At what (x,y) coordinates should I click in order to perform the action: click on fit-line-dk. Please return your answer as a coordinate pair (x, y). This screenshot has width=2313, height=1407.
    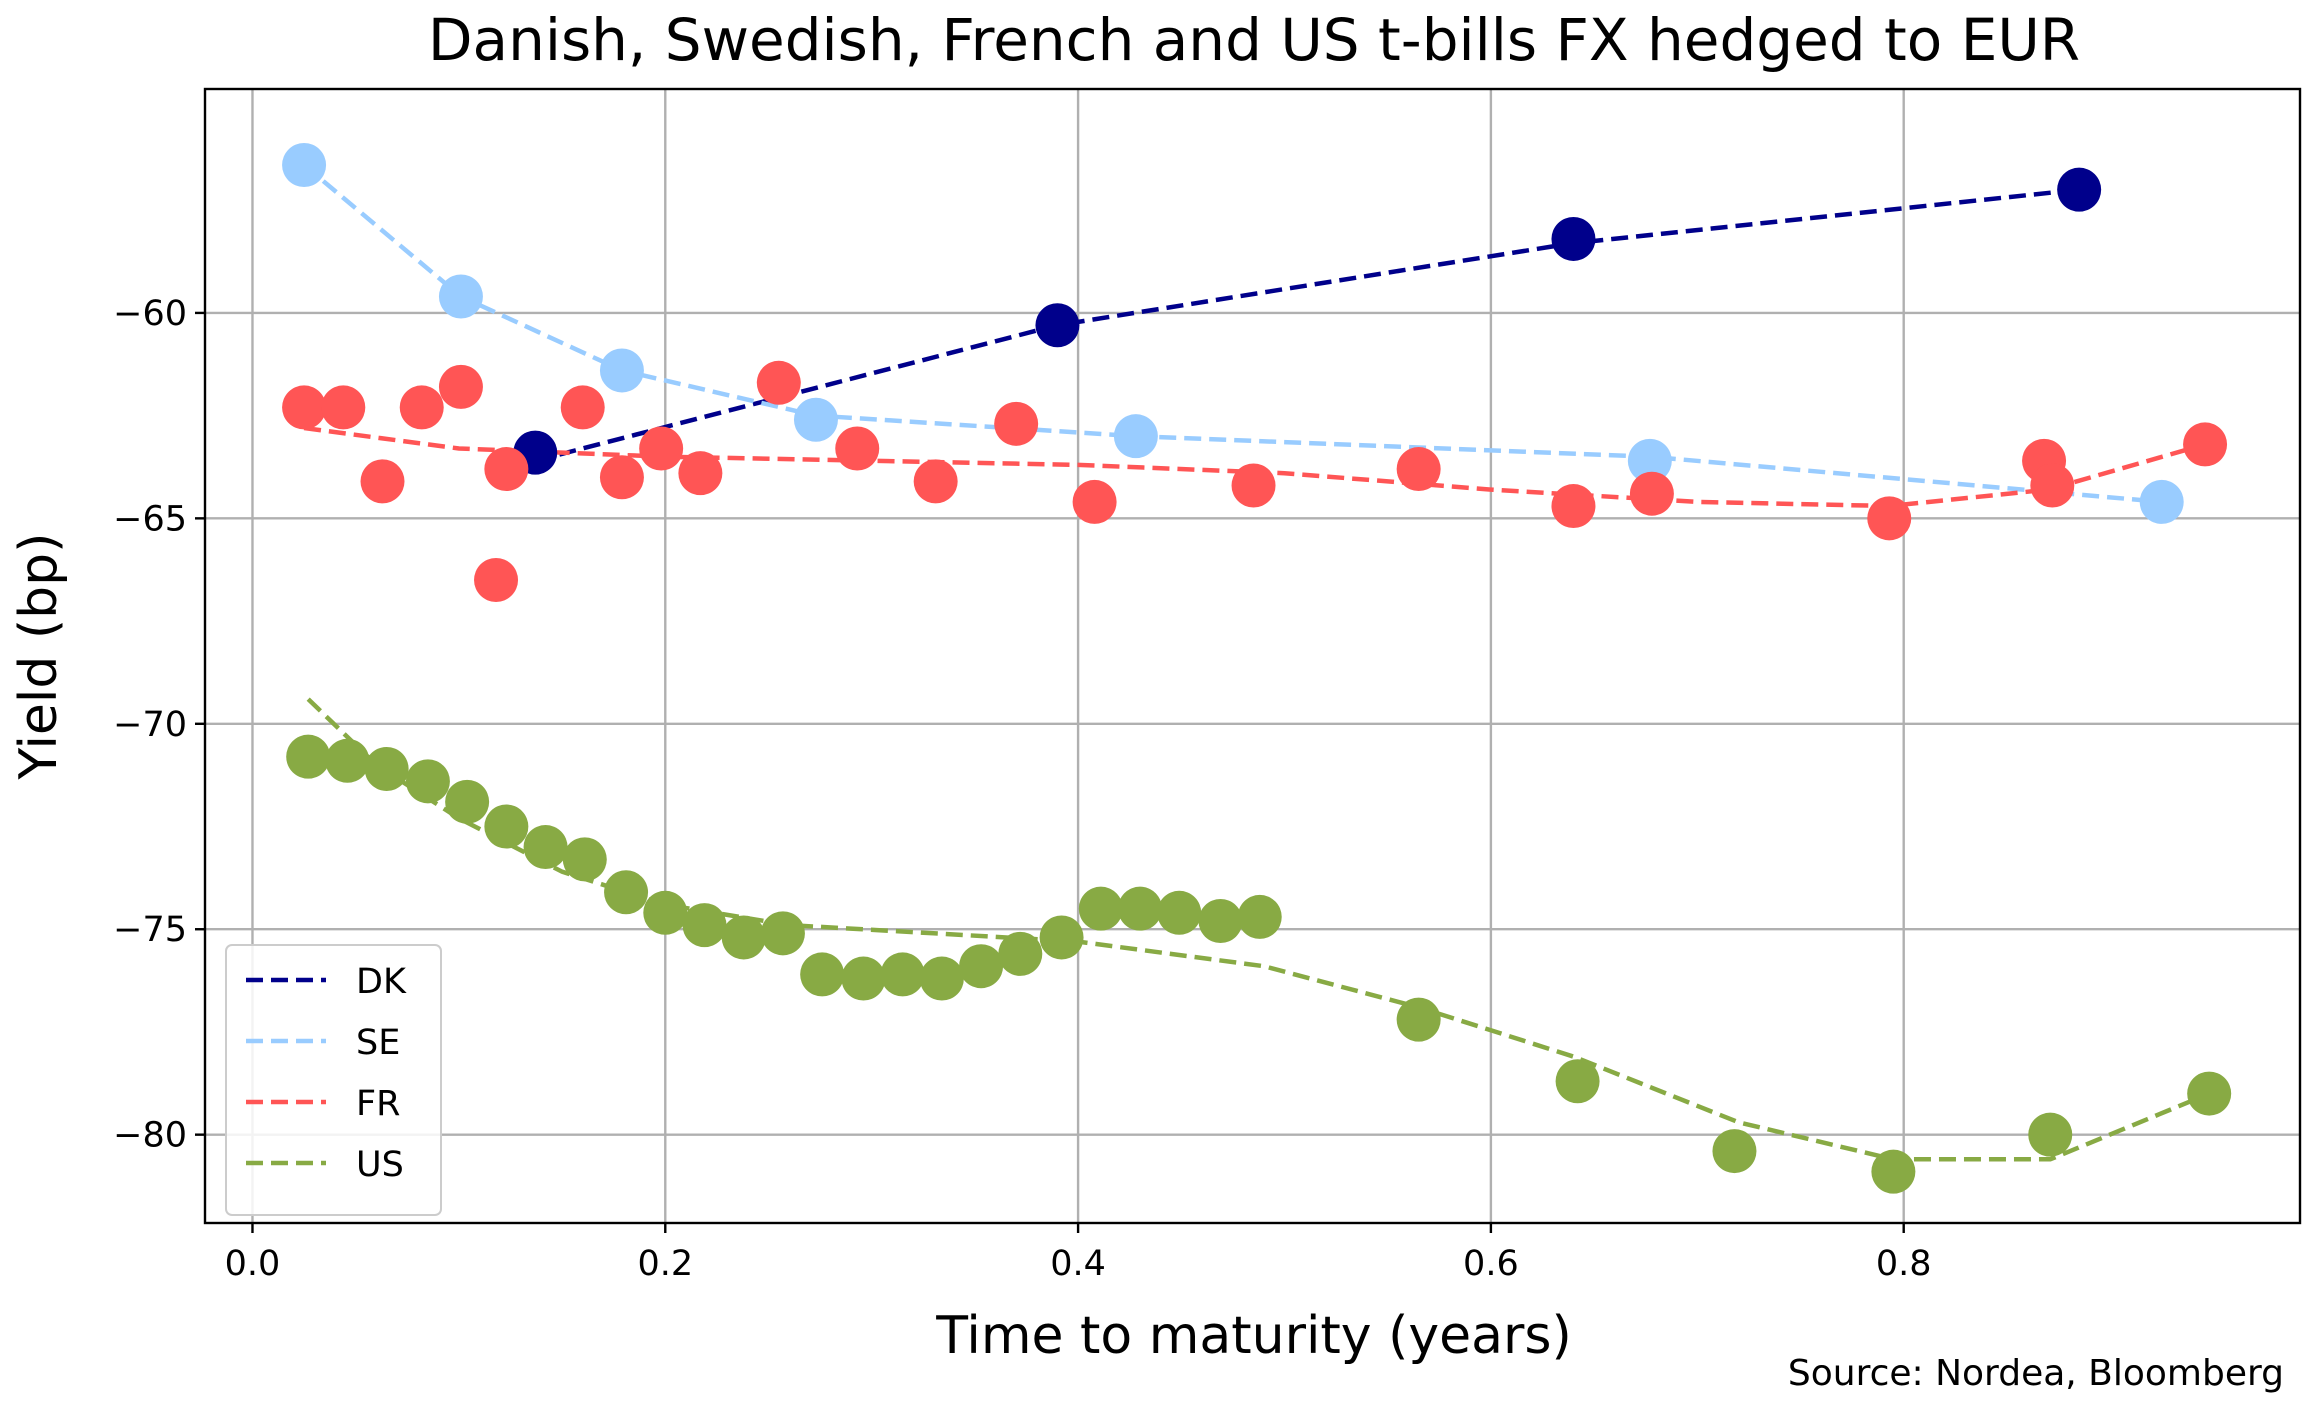
    Looking at the image, I should click on (1307, 325).